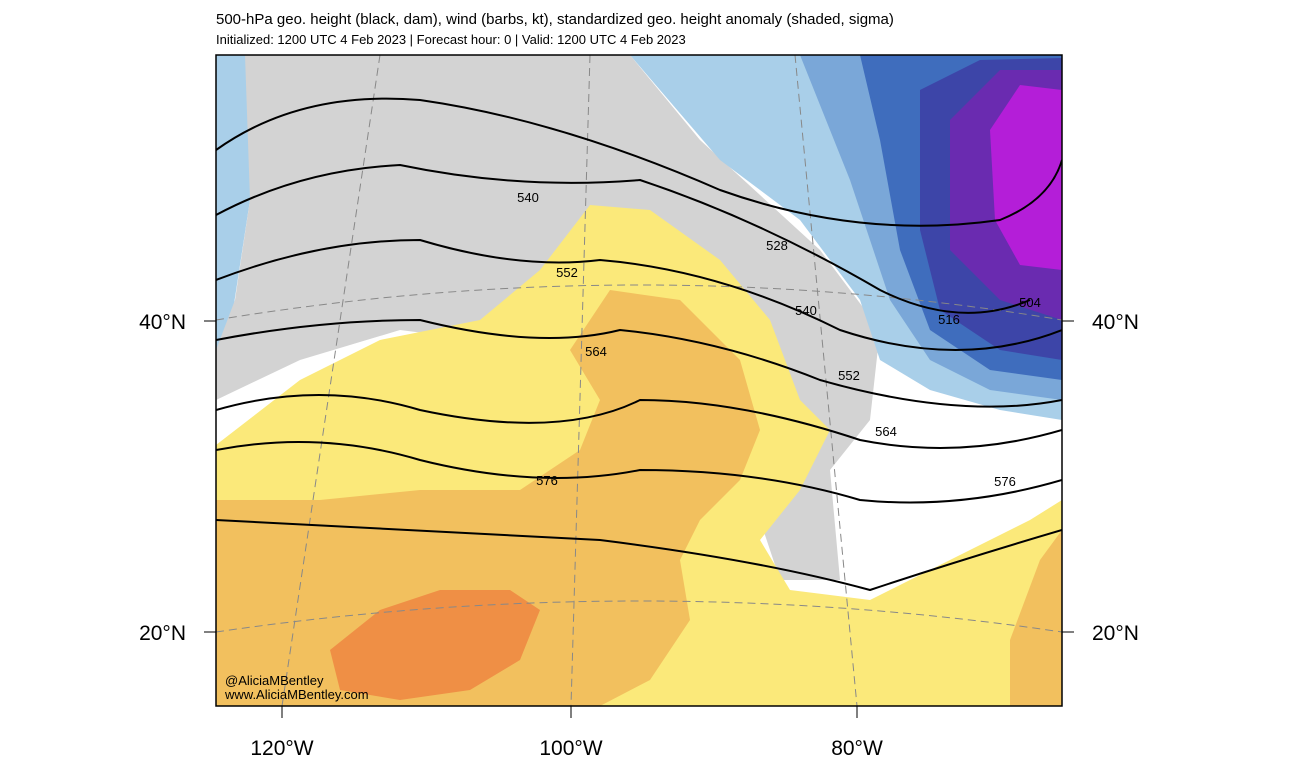 This screenshot has height=762, width=1291. Describe the element at coordinates (949, 319) in the screenshot. I see `contour-label: 516` at that location.